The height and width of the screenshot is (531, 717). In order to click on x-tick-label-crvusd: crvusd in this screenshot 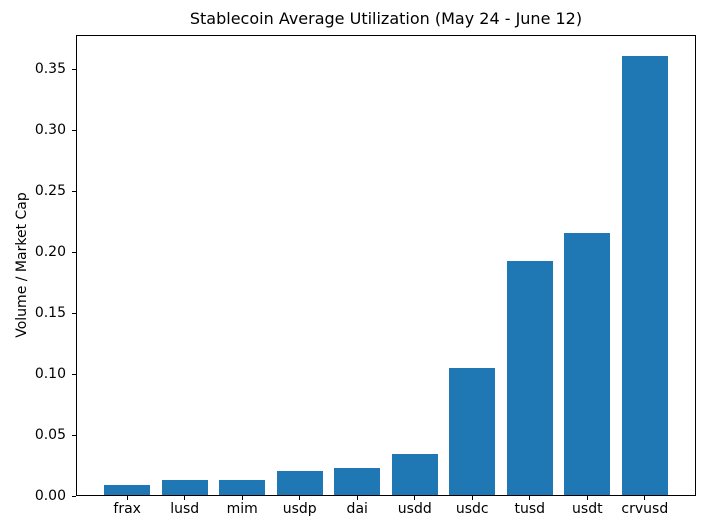, I will do `click(645, 509)`.